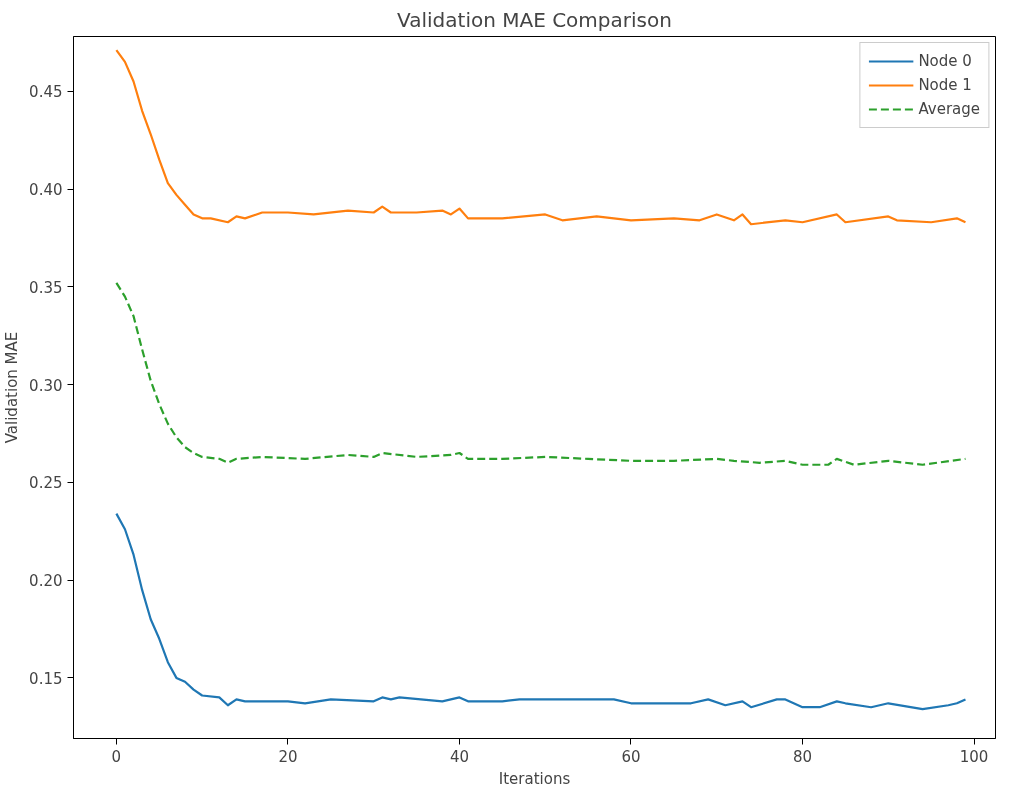 Image resolution: width=1009 pixels, height=798 pixels. What do you see at coordinates (12, 387) in the screenshot?
I see `y-axis-title: Validation MAE` at bounding box center [12, 387].